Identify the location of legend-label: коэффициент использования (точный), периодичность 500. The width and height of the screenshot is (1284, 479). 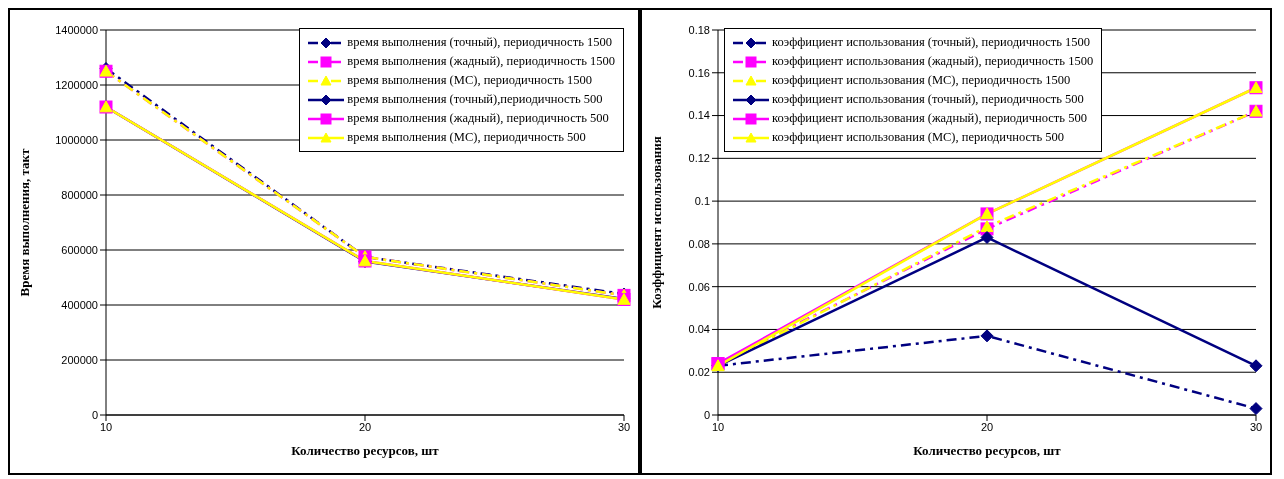
(928, 99).